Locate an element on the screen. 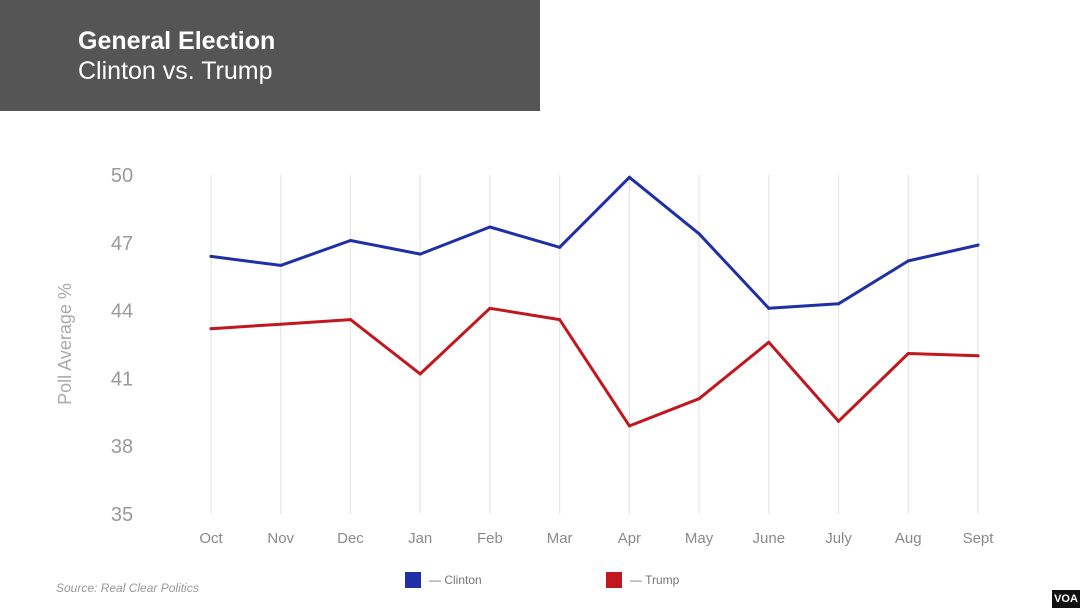 The width and height of the screenshot is (1080, 608). legend-item-clinton: — Clinton is located at coordinates (443, 580).